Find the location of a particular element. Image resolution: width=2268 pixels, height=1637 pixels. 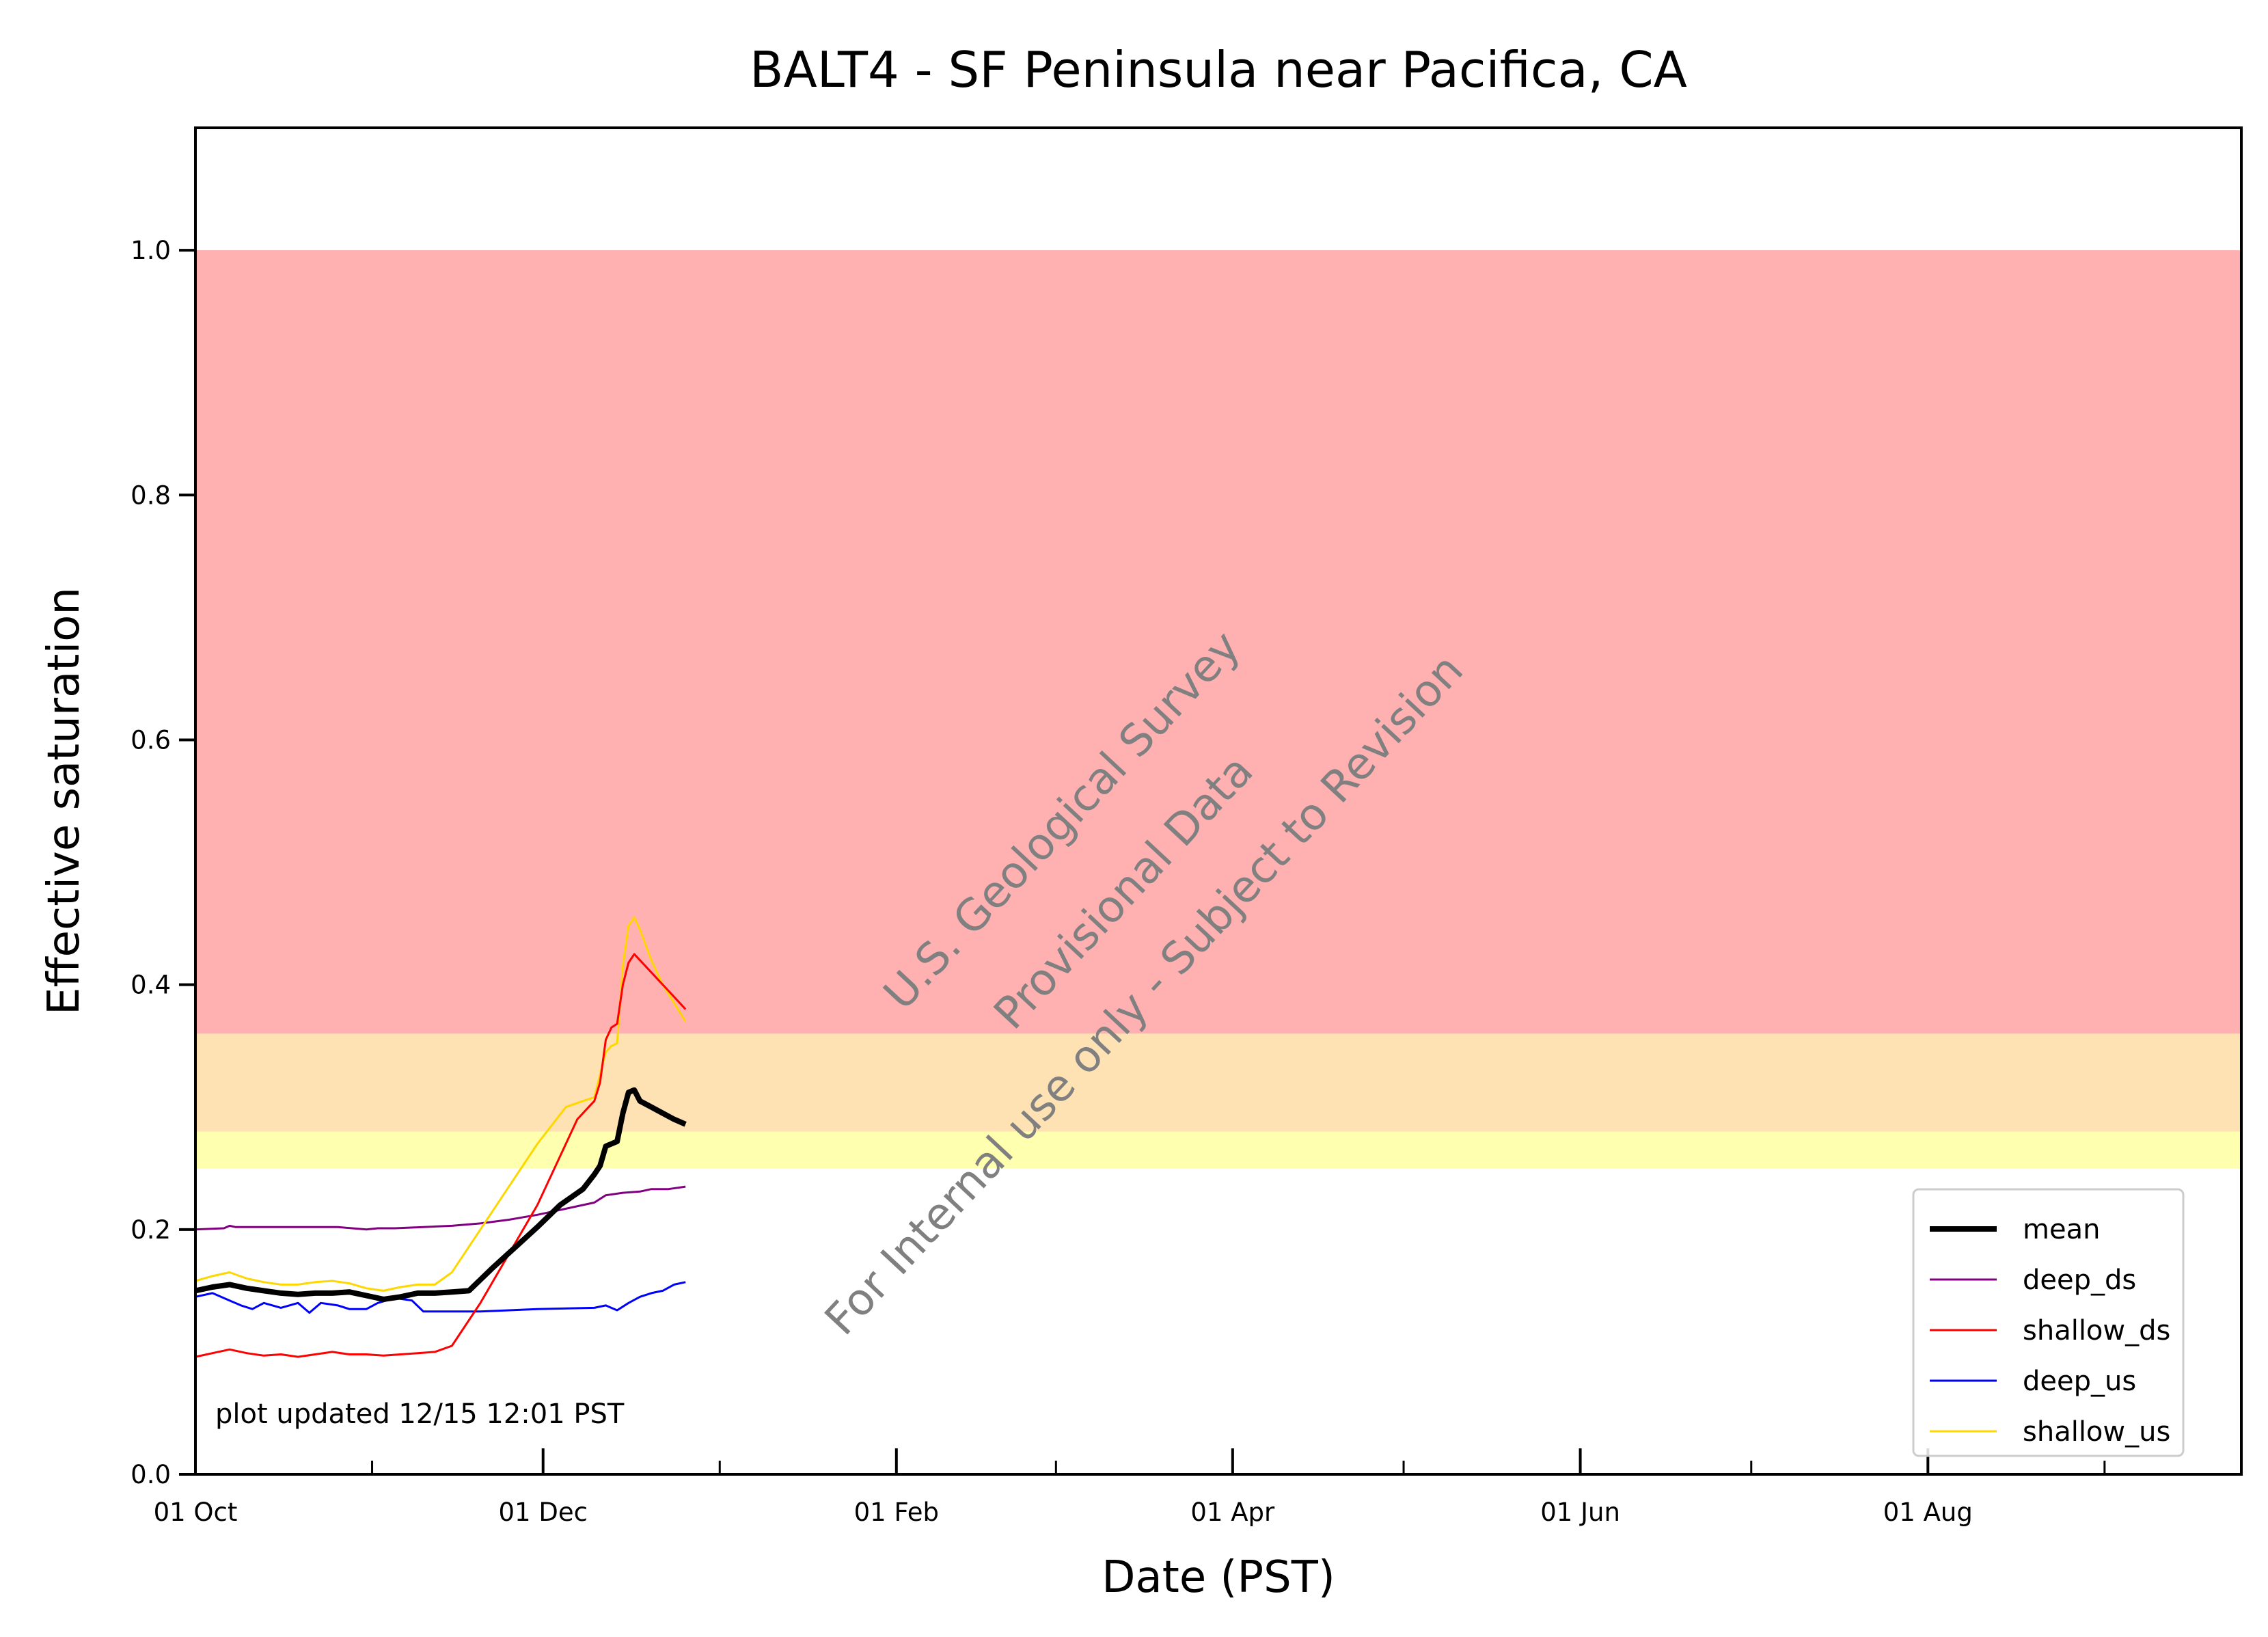

legend-box is located at coordinates (2048, 1322).